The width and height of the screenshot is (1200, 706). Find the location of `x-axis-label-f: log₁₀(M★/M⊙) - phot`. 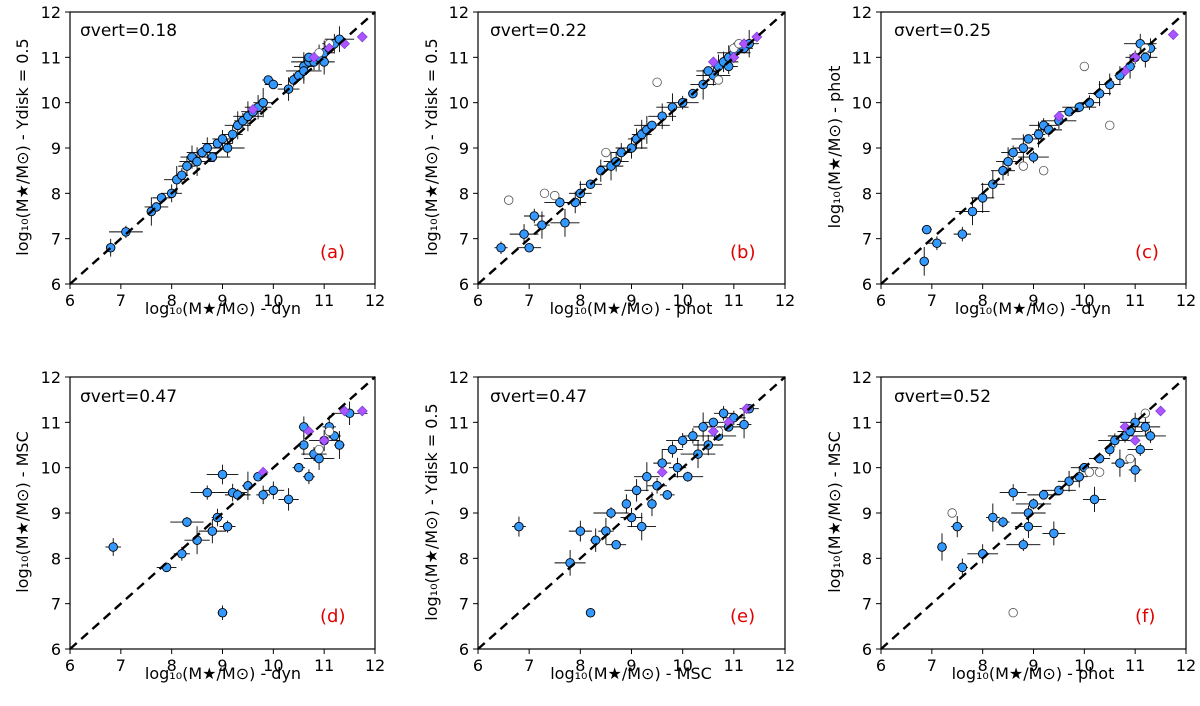

x-axis-label-f: log₁₀(M★/M⊙) - phot is located at coordinates (1033, 673).